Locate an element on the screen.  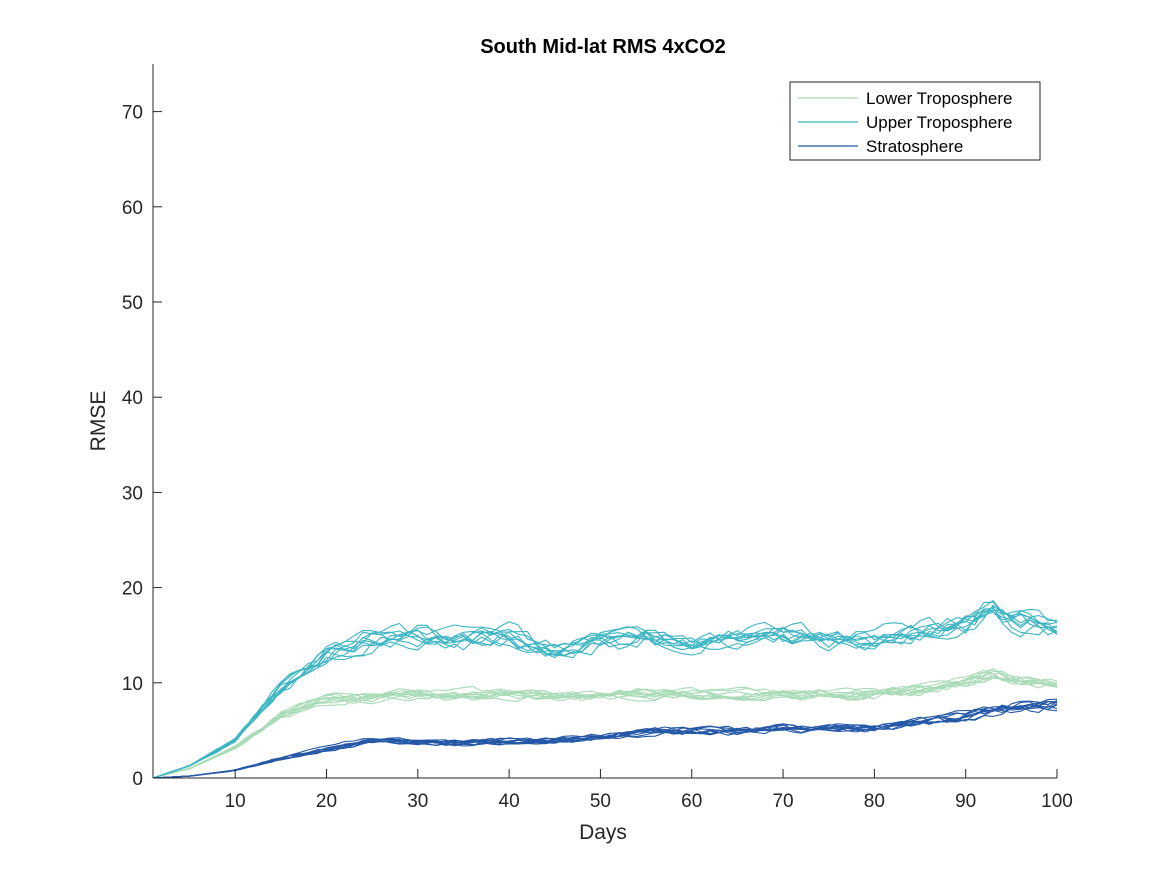
x-tick-label: 70 is located at coordinates (782, 801).